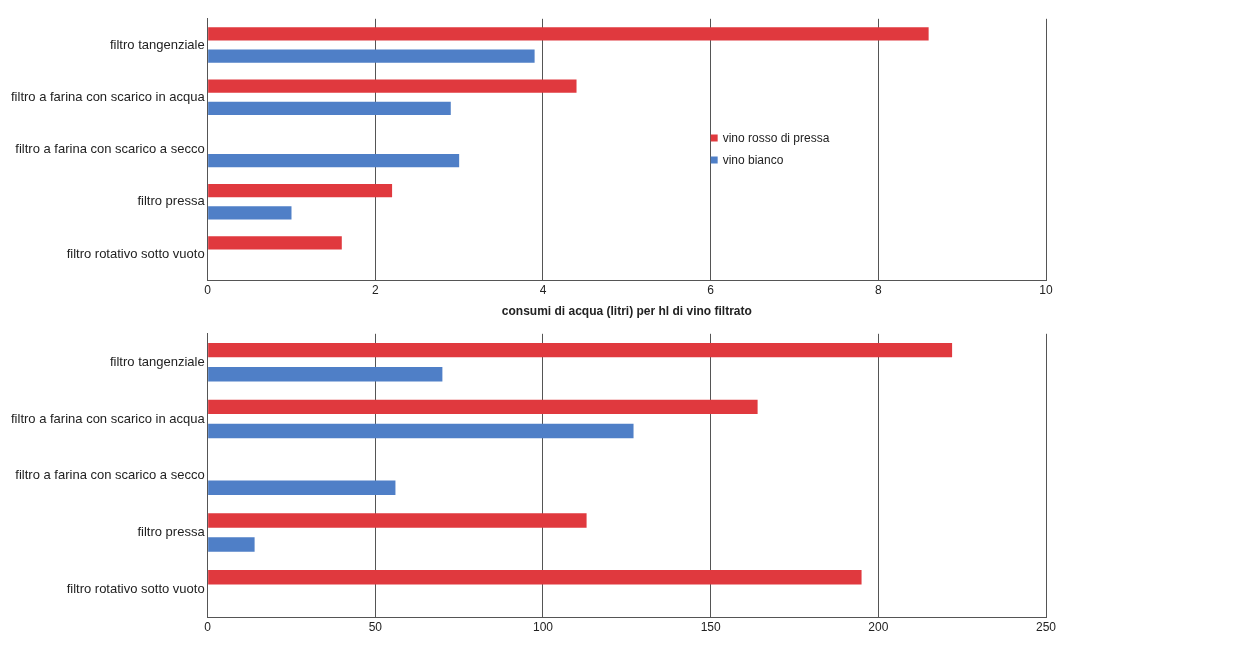 The width and height of the screenshot is (1246, 650). What do you see at coordinates (710, 627) in the screenshot?
I see `x-tick-label: 150` at bounding box center [710, 627].